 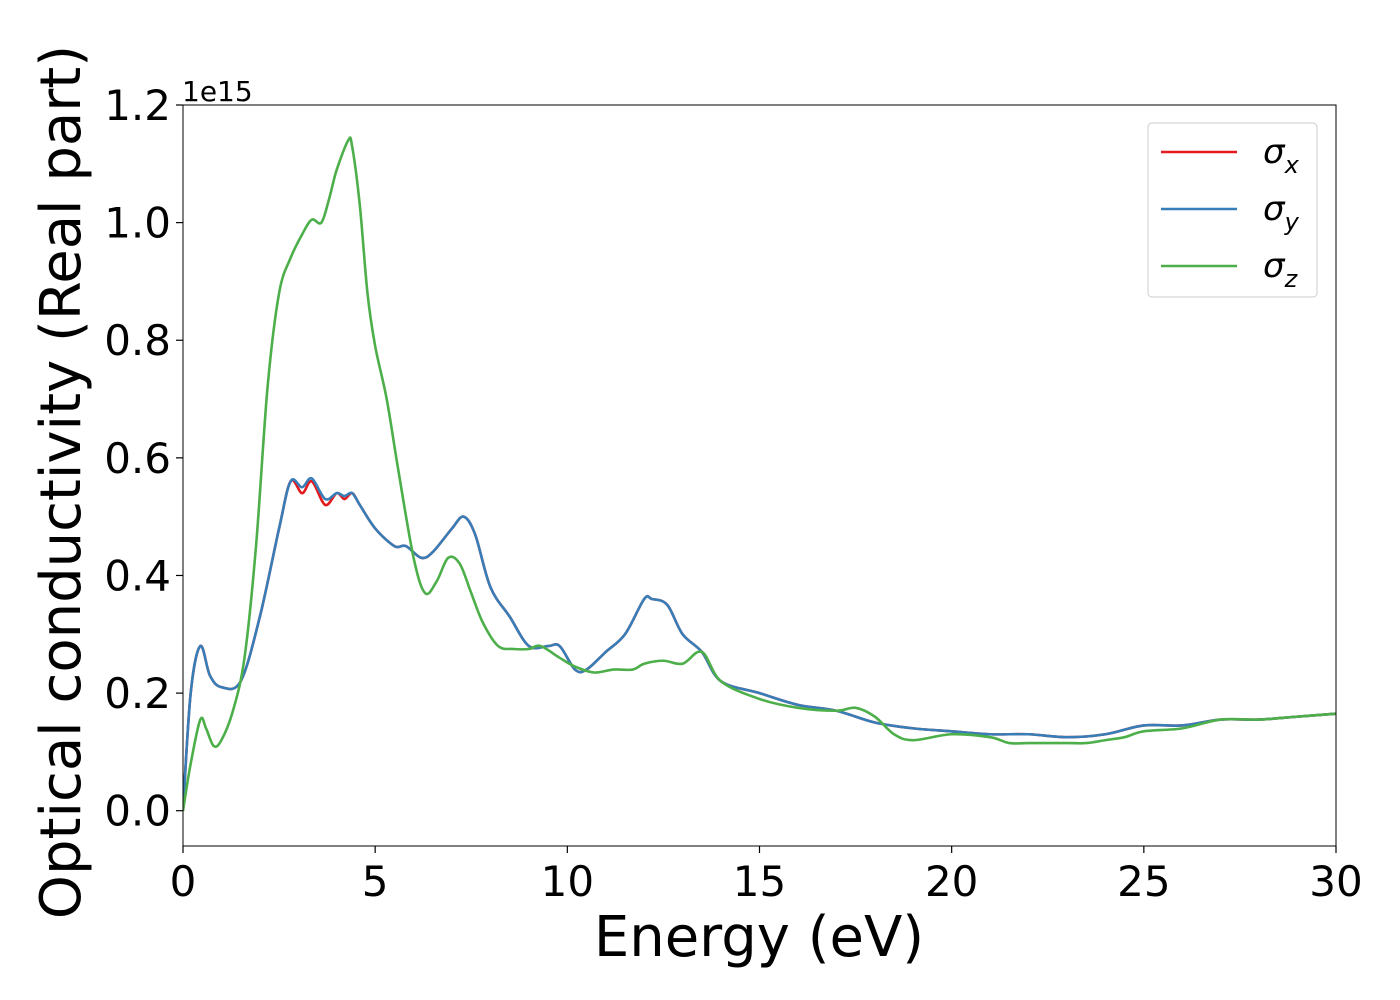 I want to click on y-tick-label: 0.8, so click(x=137, y=340).